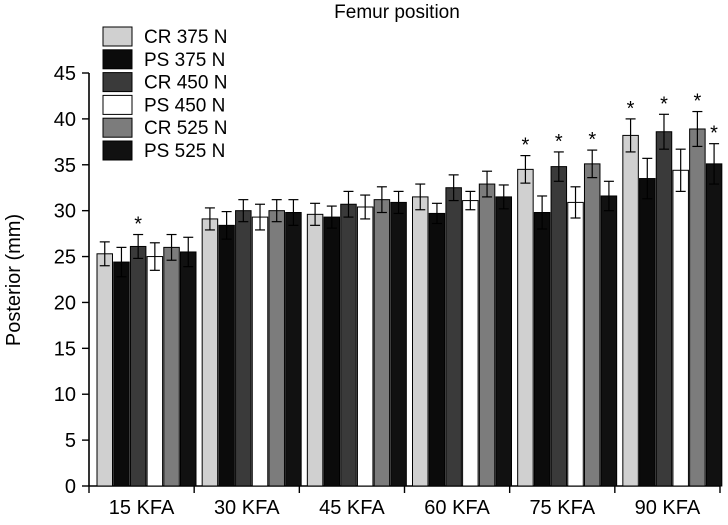  What do you see at coordinates (184, 105) in the screenshot?
I see `legend-label-ps-450-n: PS 450 N` at bounding box center [184, 105].